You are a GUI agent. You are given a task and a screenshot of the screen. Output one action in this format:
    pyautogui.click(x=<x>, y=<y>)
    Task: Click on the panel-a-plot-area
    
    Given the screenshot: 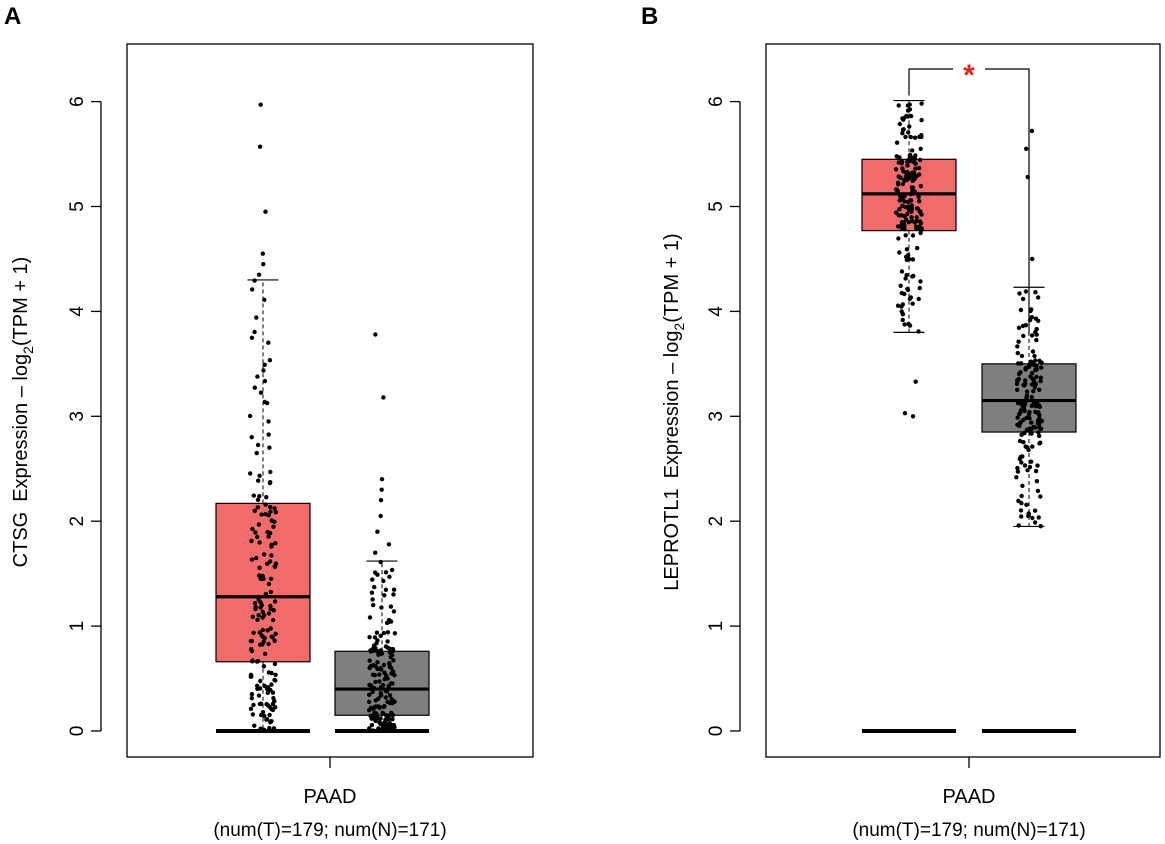 What is the action you would take?
    pyautogui.click(x=322, y=418)
    